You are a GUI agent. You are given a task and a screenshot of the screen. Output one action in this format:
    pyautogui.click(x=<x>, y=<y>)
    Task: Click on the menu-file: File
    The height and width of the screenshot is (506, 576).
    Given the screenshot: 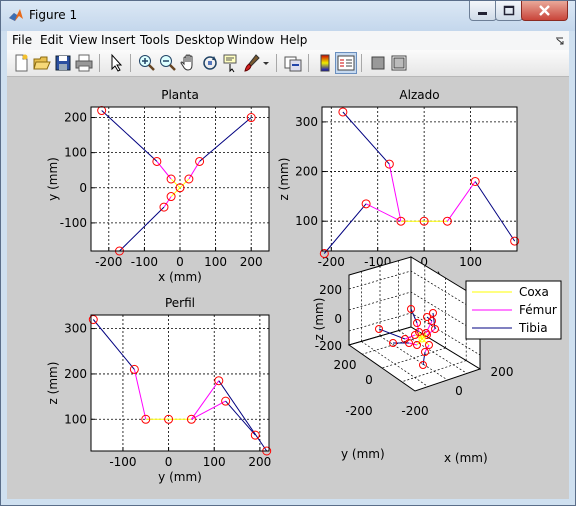 What is the action you would take?
    pyautogui.click(x=22, y=40)
    